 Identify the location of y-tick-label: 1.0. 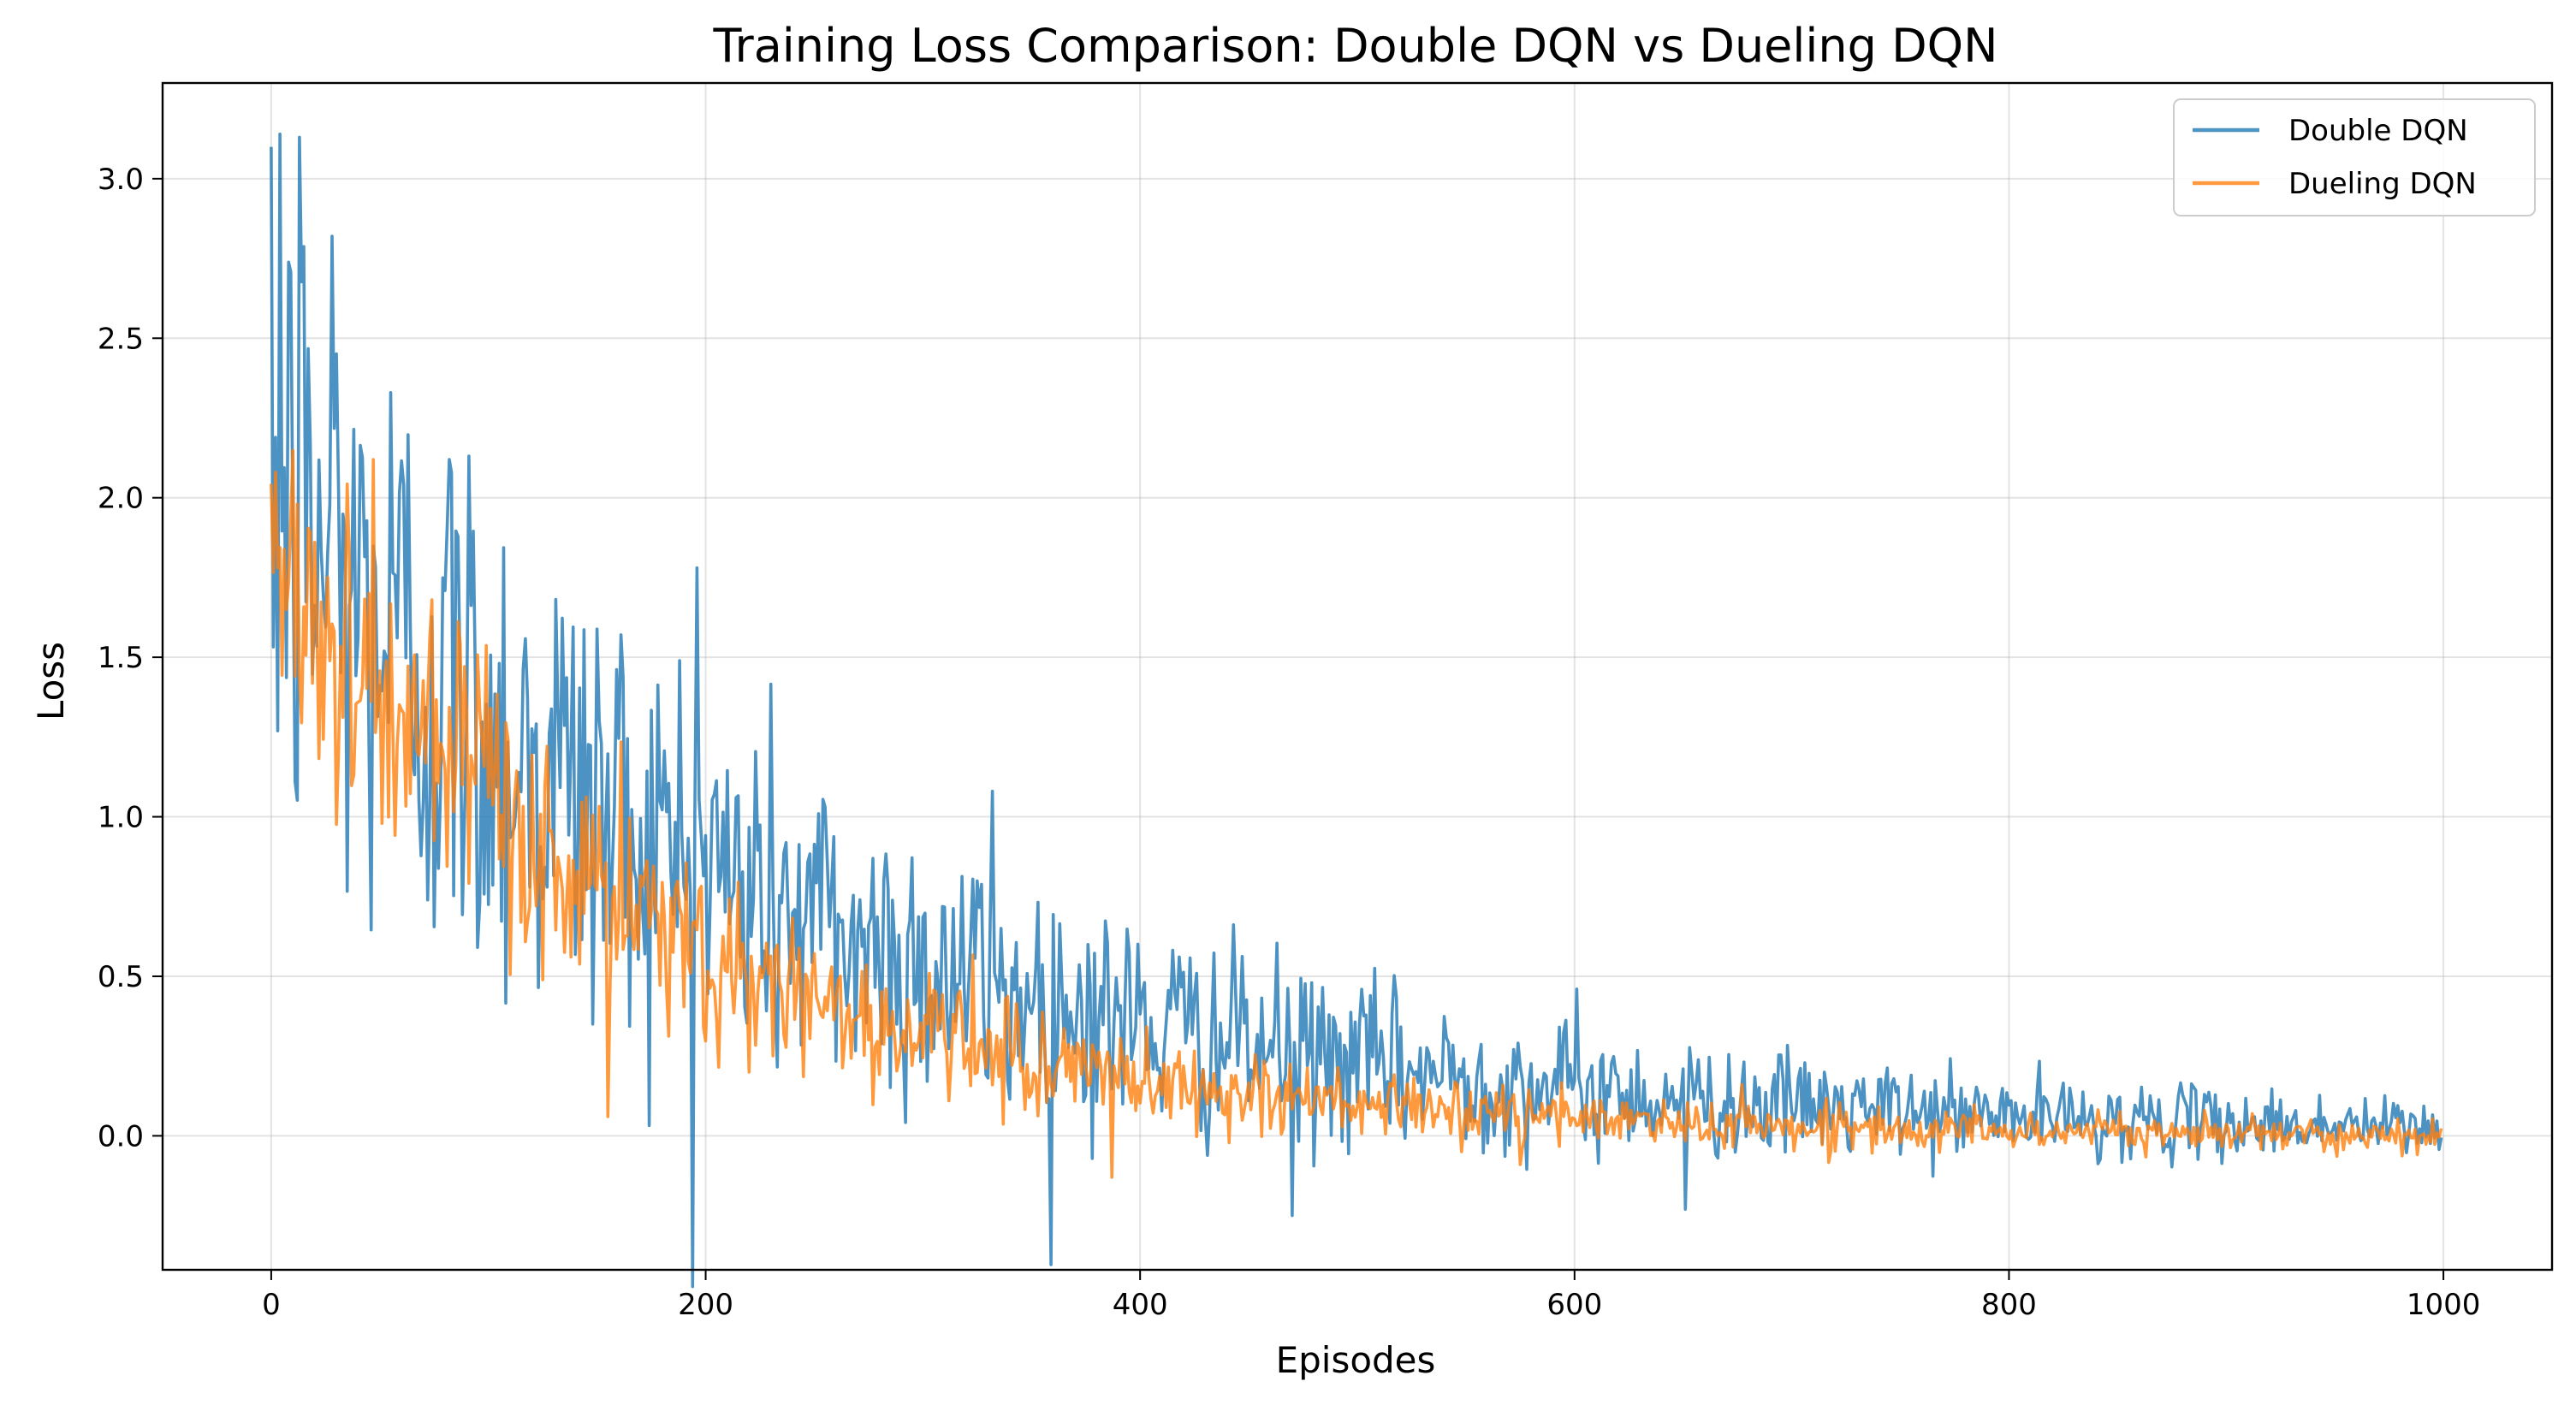
(121, 818).